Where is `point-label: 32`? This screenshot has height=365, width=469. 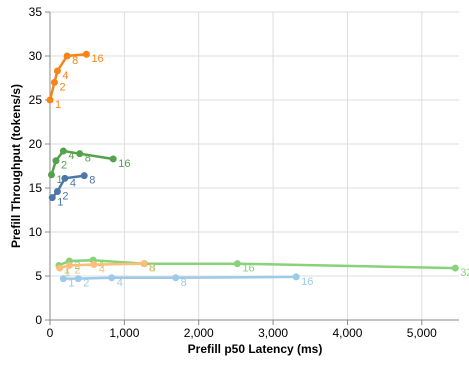 point-label: 32 is located at coordinates (464, 273).